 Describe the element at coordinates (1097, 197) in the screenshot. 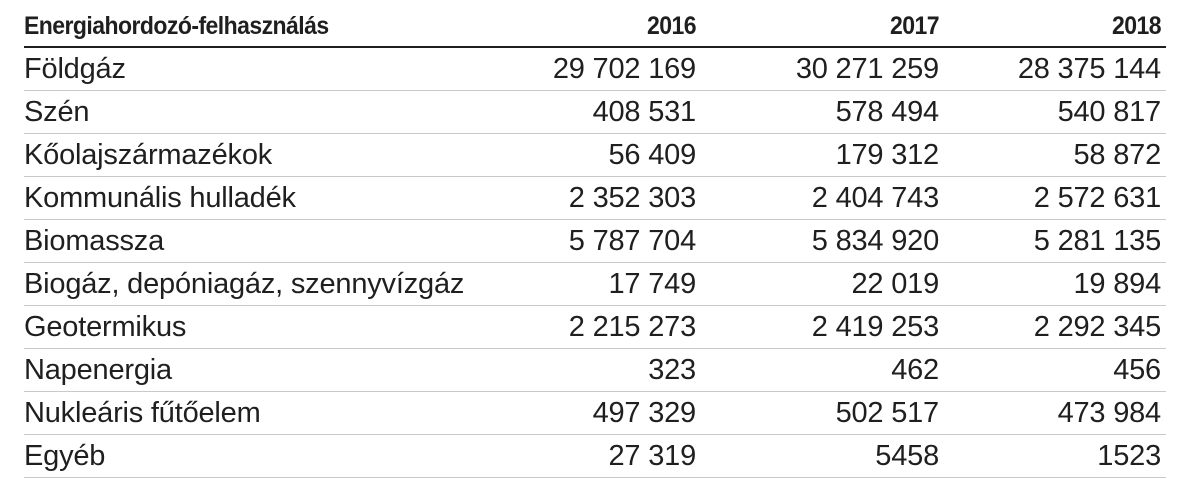

I see `value-2018: 2 572 631` at that location.